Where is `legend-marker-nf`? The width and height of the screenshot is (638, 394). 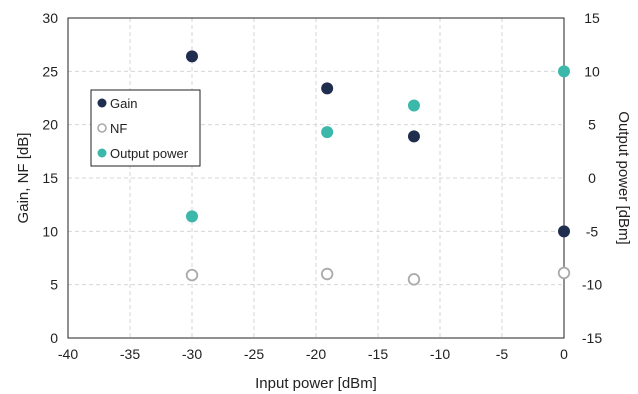 legend-marker-nf is located at coordinates (102, 128).